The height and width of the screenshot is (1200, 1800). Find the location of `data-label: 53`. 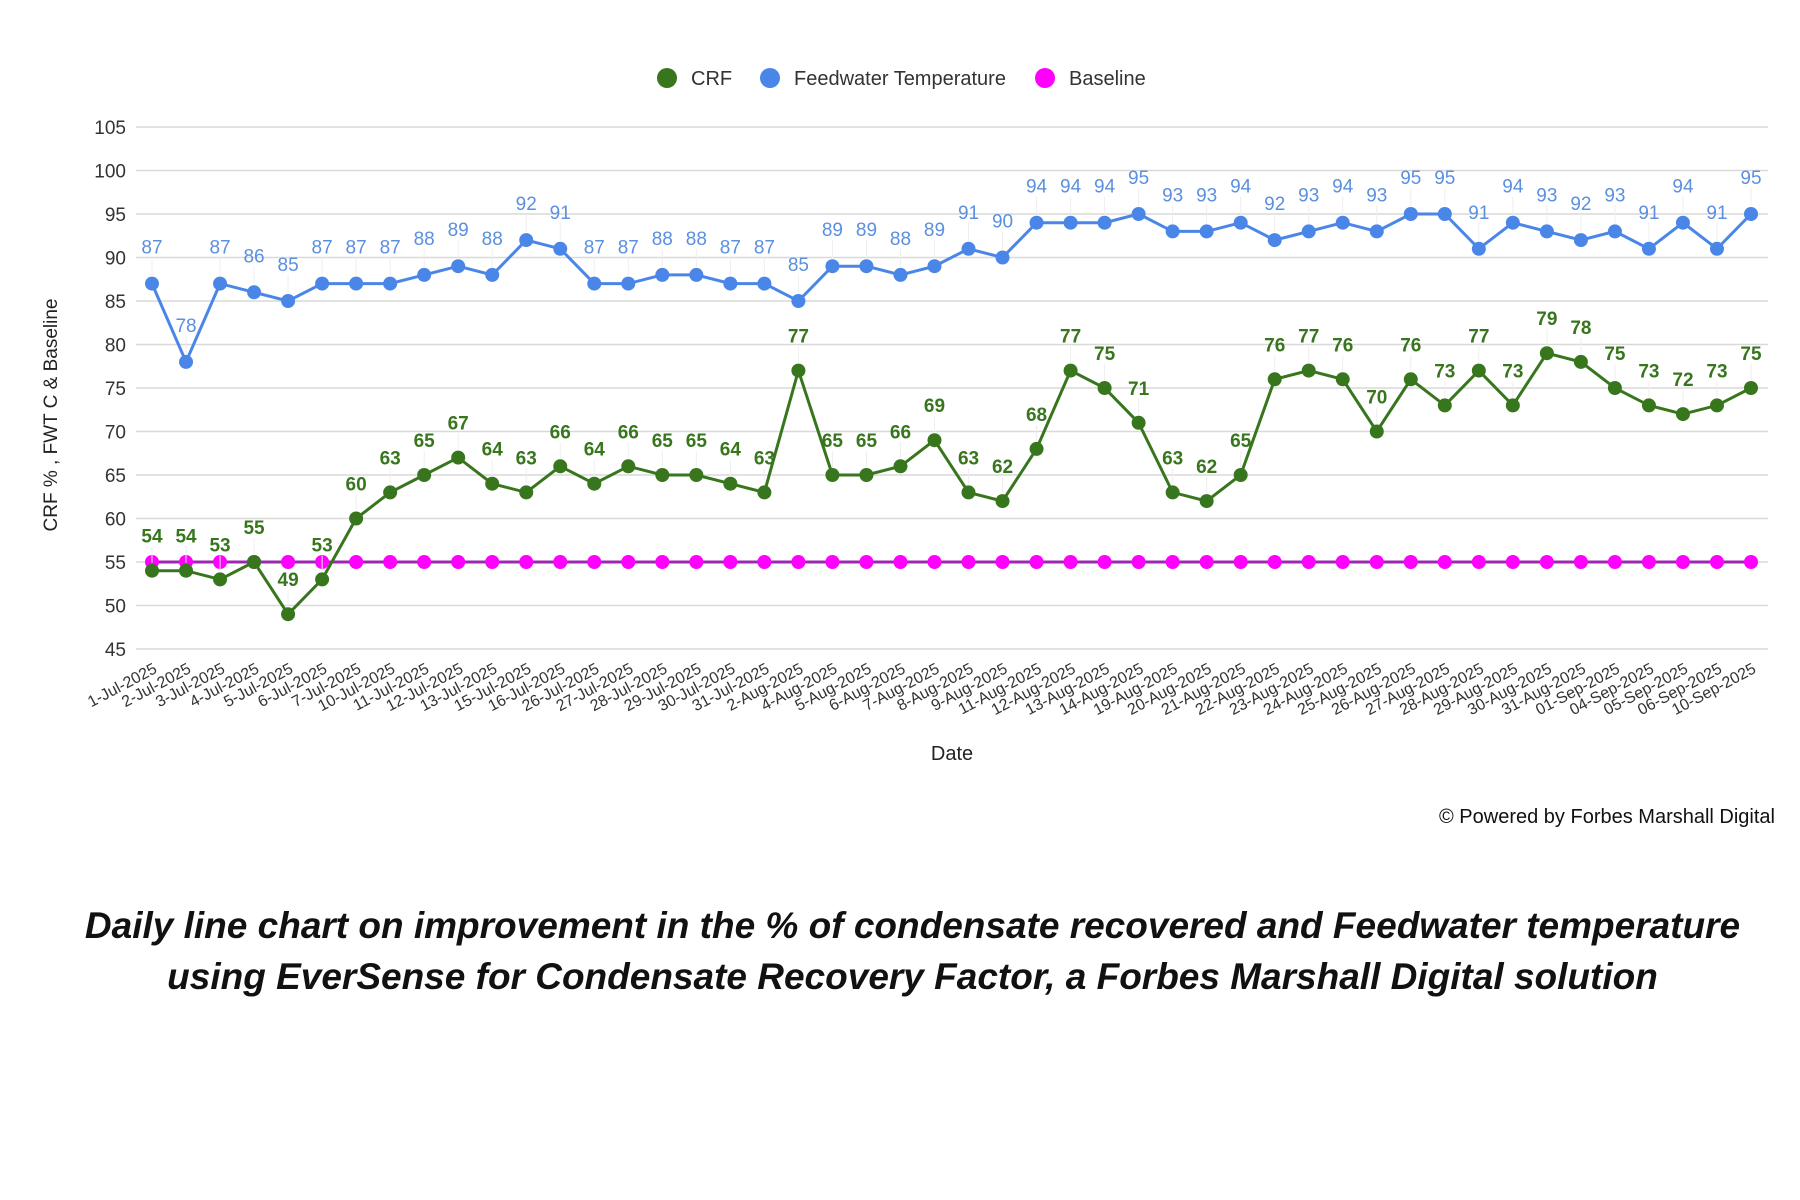

data-label: 53 is located at coordinates (219, 545).